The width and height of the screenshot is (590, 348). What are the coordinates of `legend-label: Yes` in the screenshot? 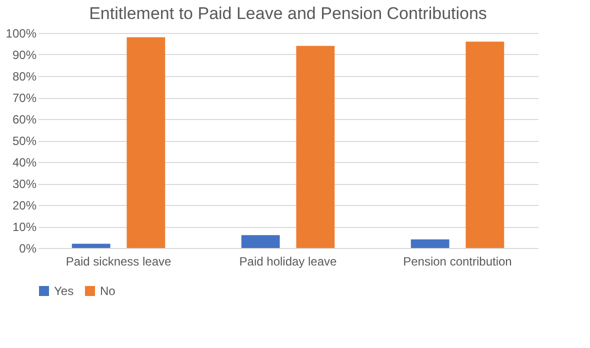 It's located at (64, 291).